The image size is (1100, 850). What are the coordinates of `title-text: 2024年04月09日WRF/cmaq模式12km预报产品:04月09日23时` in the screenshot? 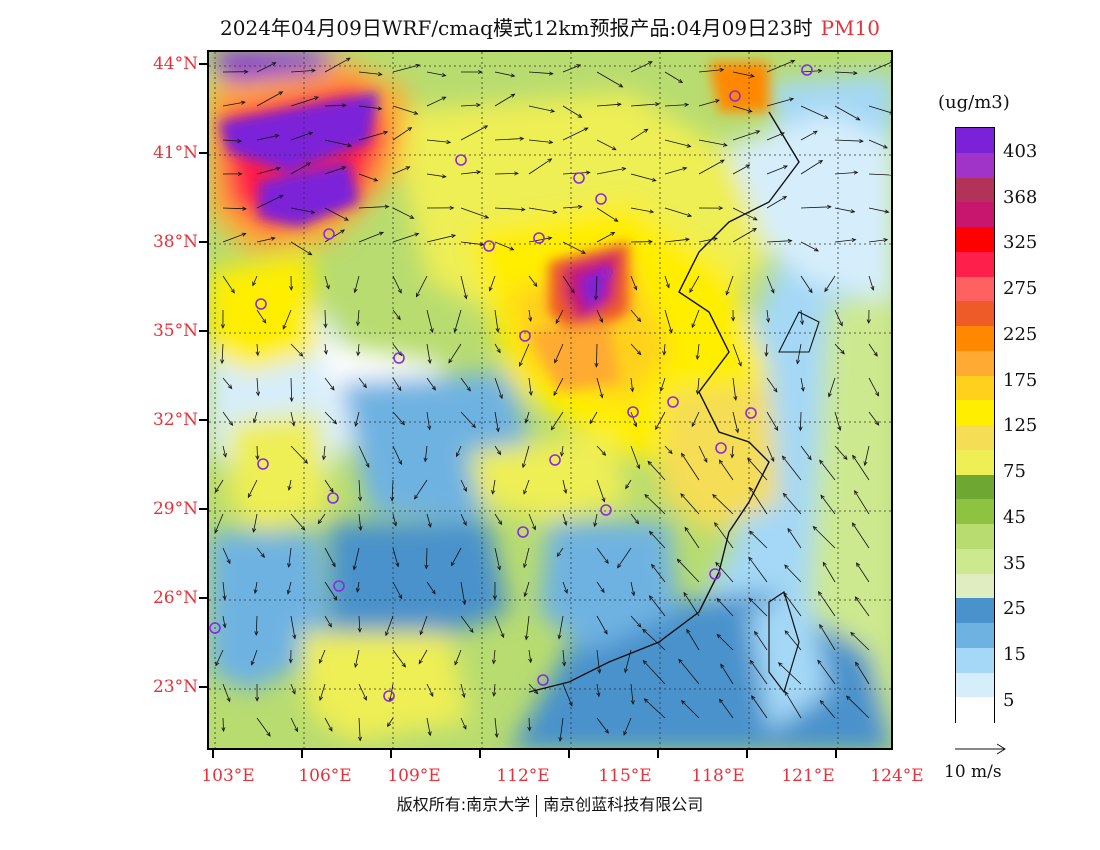 It's located at (516, 28).